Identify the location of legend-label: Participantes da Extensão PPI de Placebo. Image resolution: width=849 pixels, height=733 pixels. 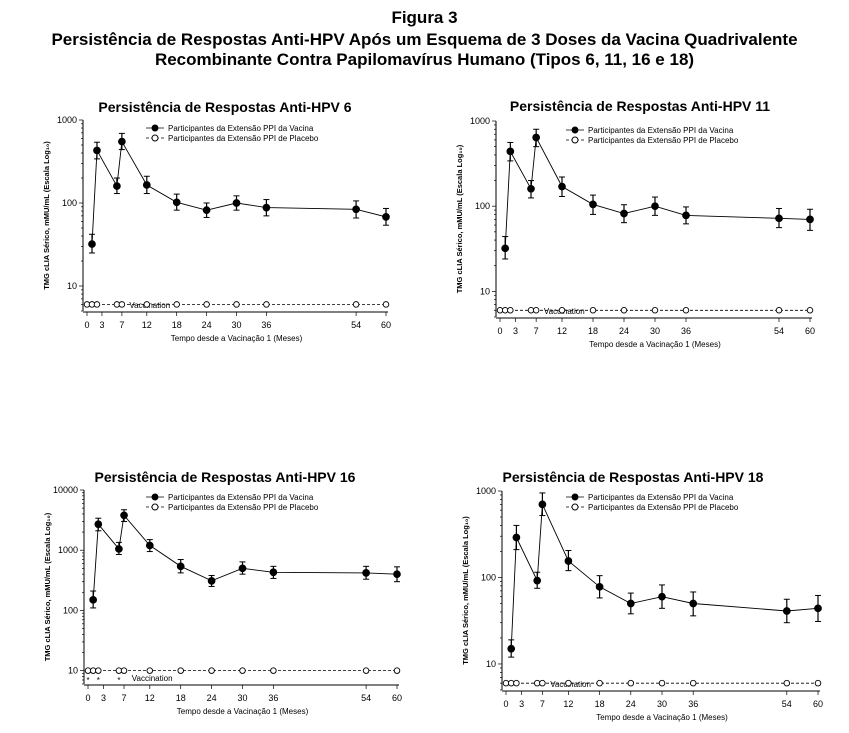
(663, 507).